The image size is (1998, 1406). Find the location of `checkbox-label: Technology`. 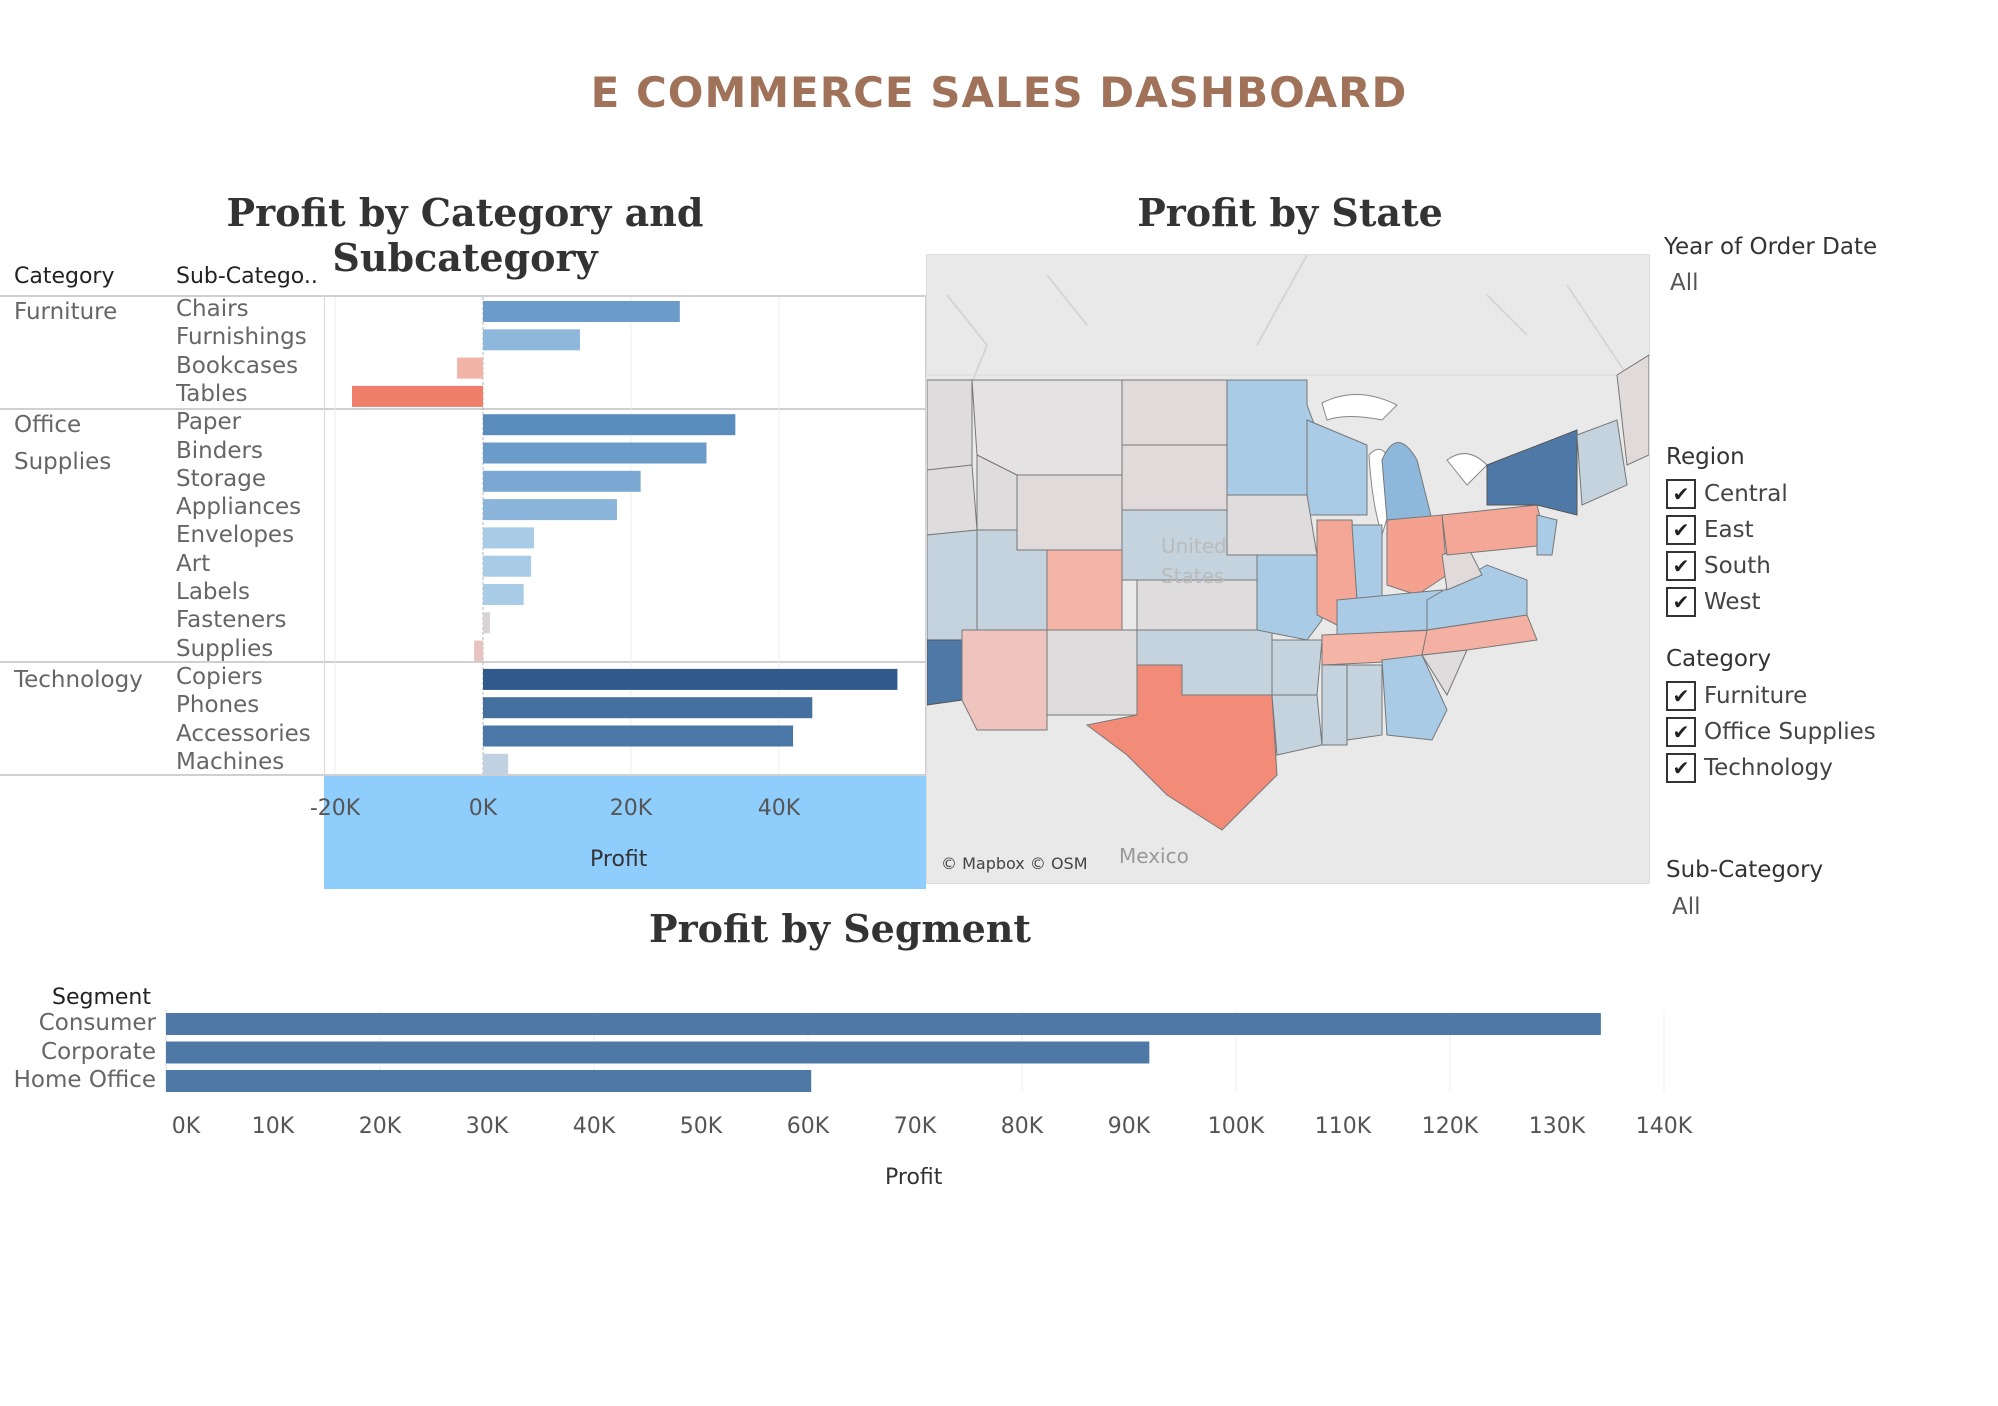

checkbox-label: Technology is located at coordinates (1768, 768).